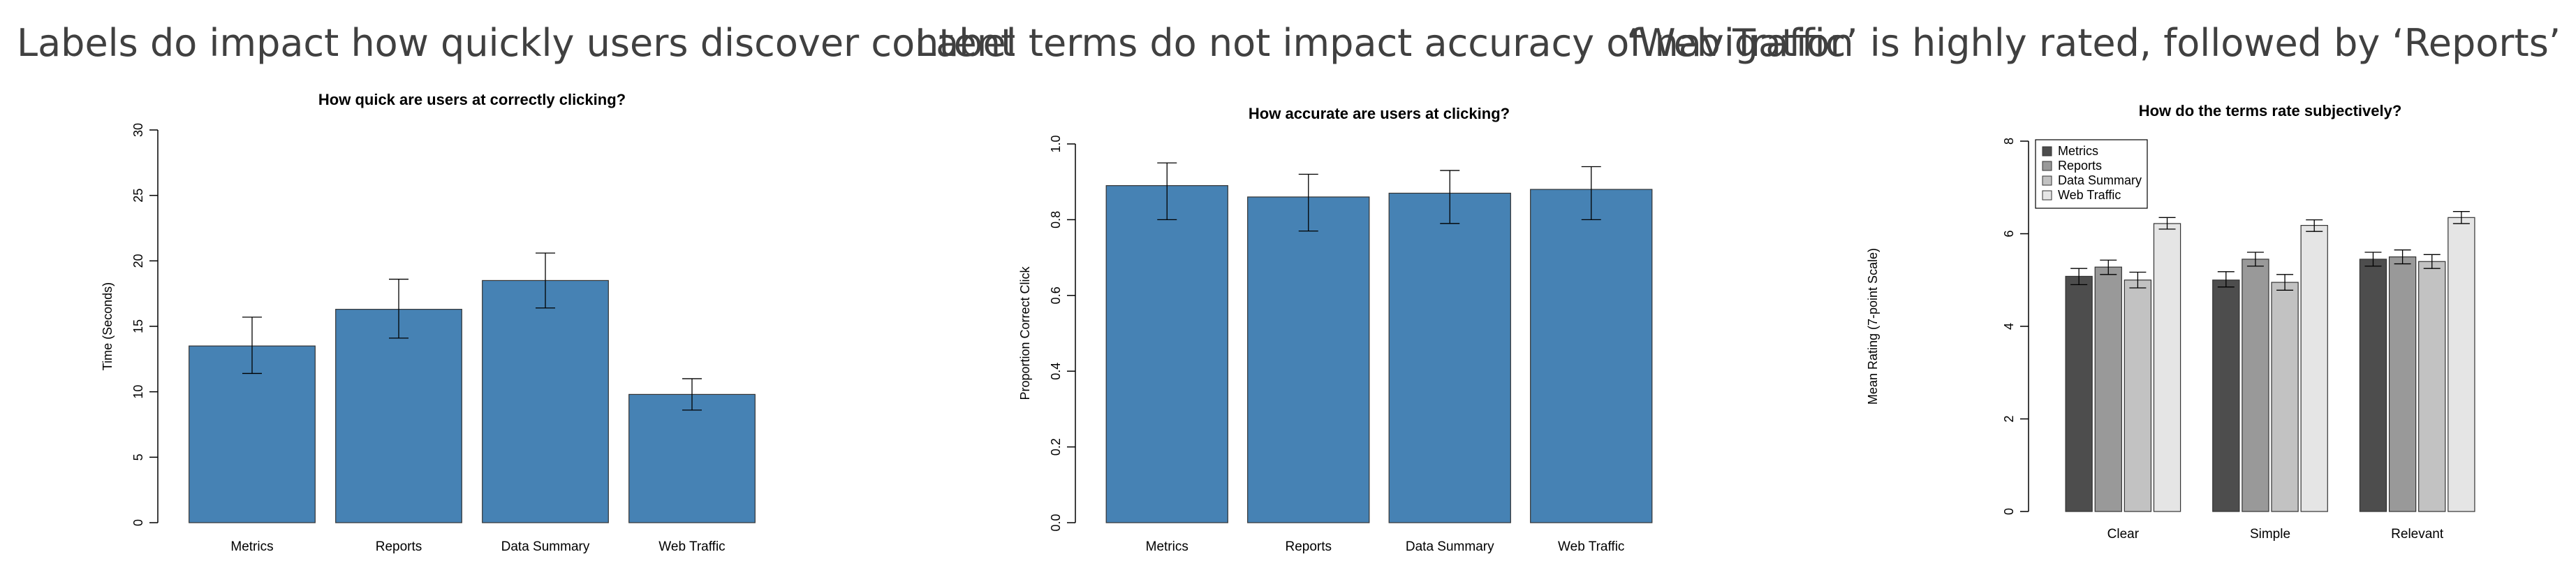 This screenshot has width=2576, height=566. Describe the element at coordinates (1056, 219) in the screenshot. I see `y-tick-label: 0.8` at that location.